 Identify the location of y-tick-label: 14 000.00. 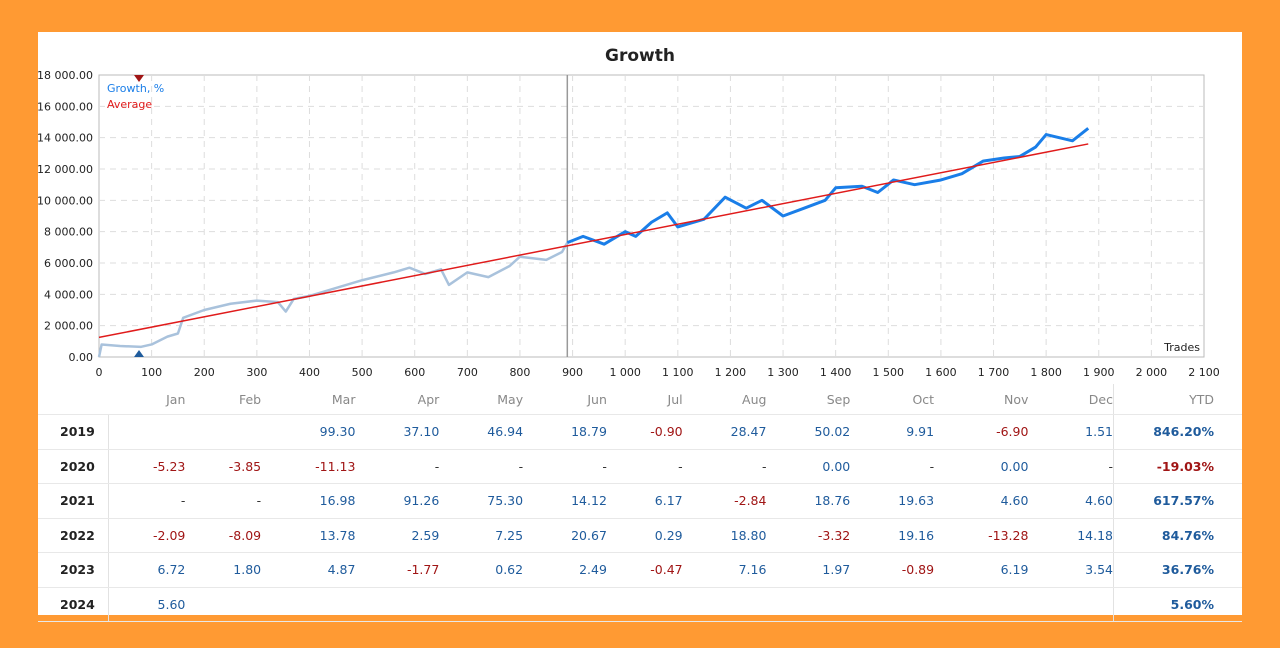
(65, 138).